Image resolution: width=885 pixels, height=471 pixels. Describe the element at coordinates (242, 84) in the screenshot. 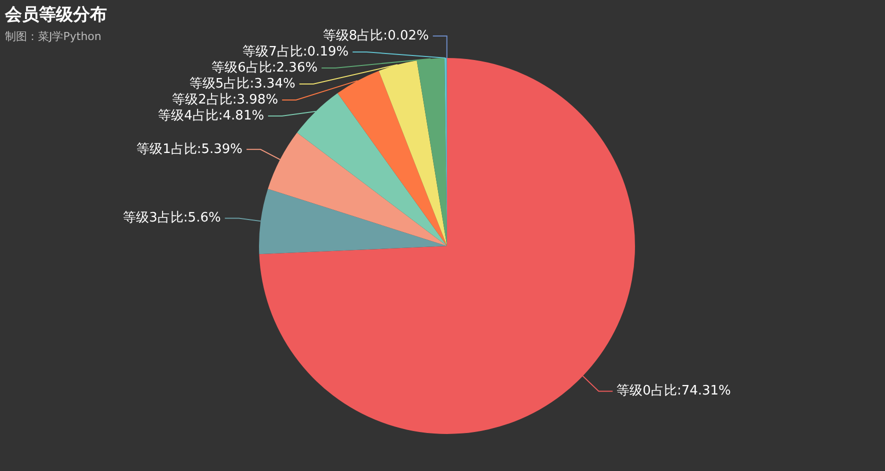

I see `slice-label: 等级5占比:3.34%` at that location.